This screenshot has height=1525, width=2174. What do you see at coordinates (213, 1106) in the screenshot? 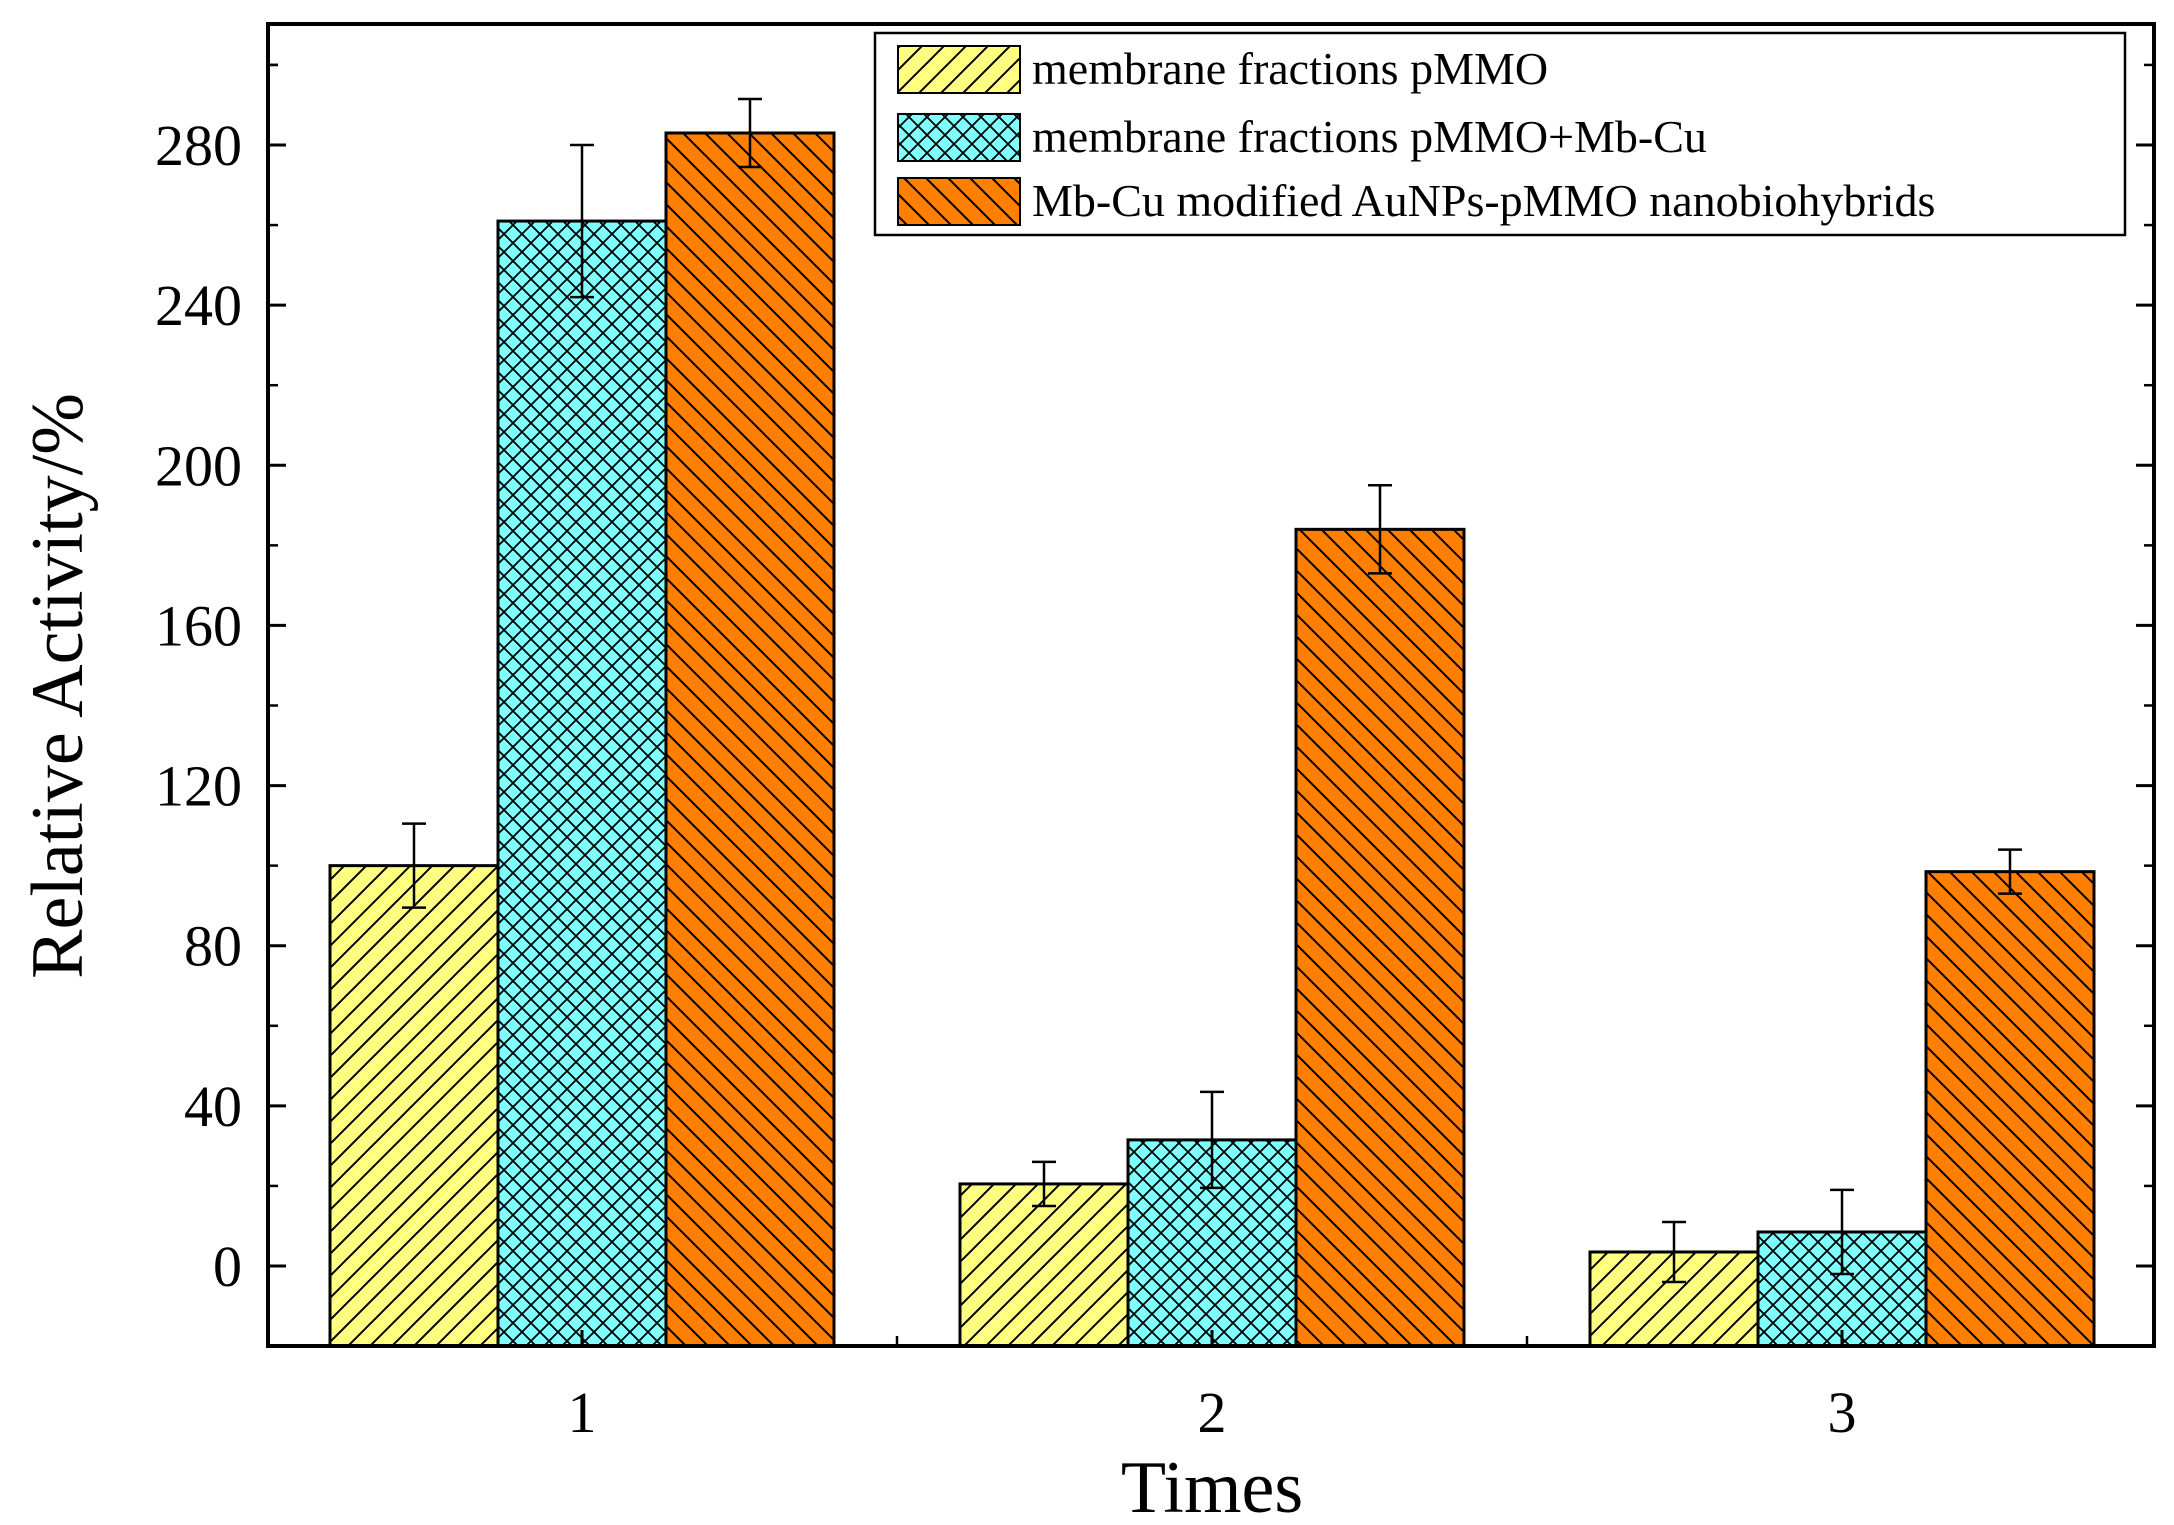
I see `y-tick-label: 40` at bounding box center [213, 1106].